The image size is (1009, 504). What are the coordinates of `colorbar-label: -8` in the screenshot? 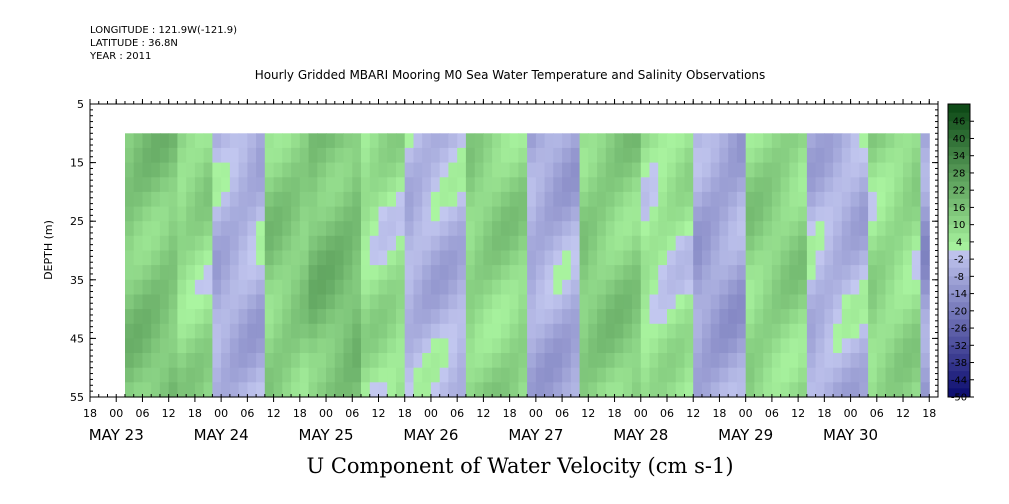 It's located at (959, 277).